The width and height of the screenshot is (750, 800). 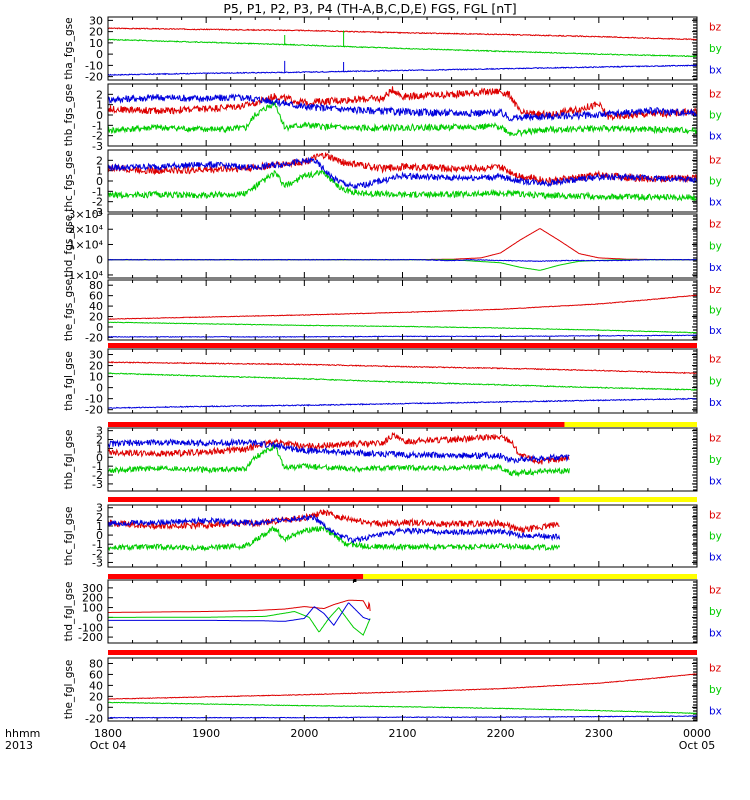 What do you see at coordinates (69, 115) in the screenshot?
I see `panel-label: thb_fgs_gse` at bounding box center [69, 115].